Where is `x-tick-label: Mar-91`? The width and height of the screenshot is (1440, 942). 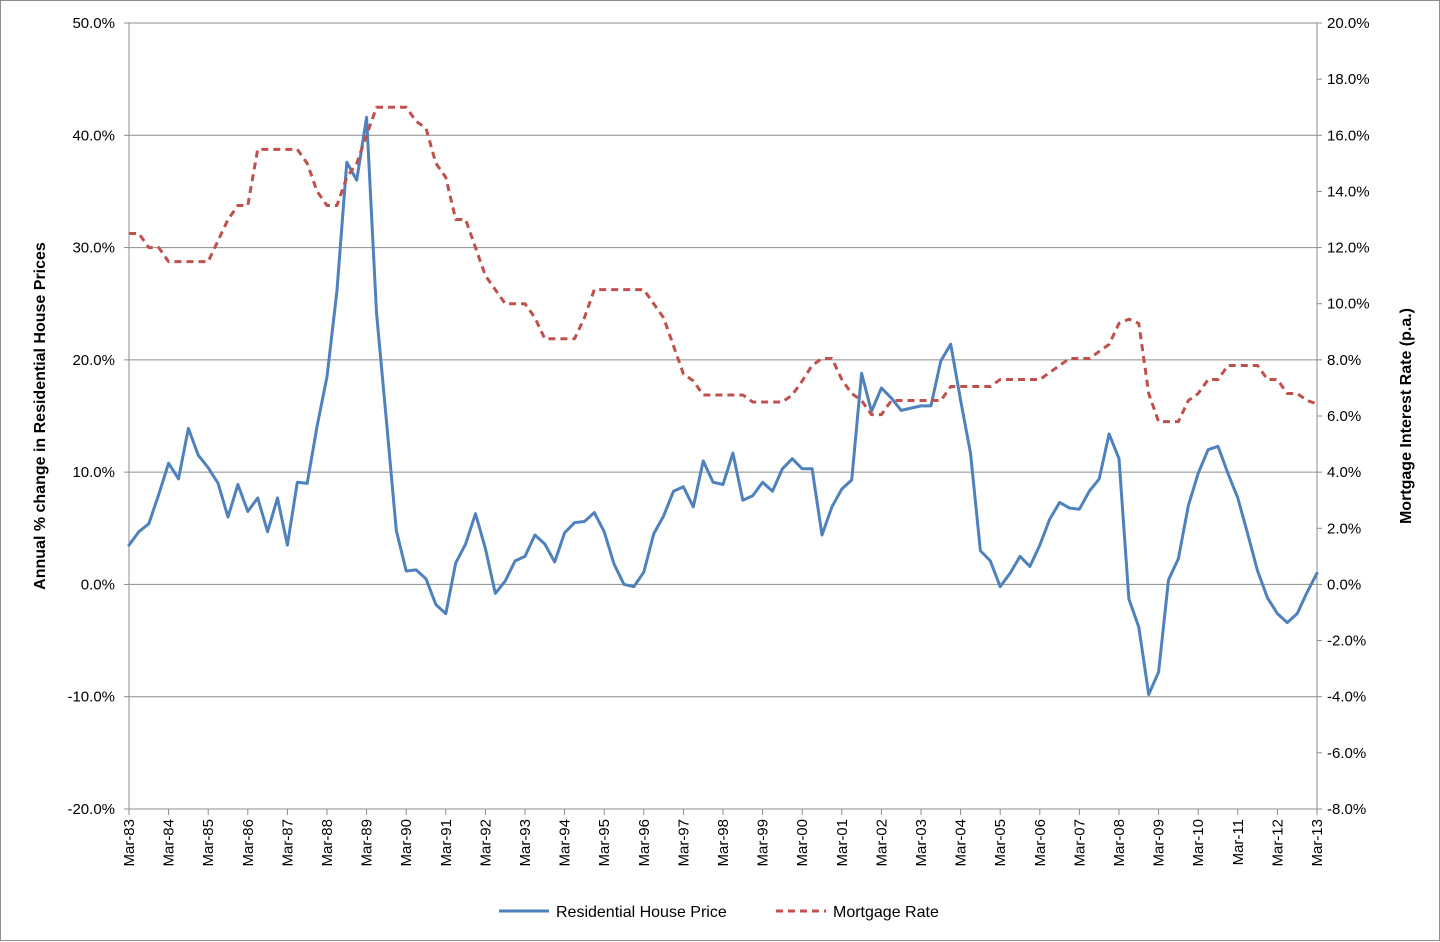 x-tick-label: Mar-91 is located at coordinates (446, 843).